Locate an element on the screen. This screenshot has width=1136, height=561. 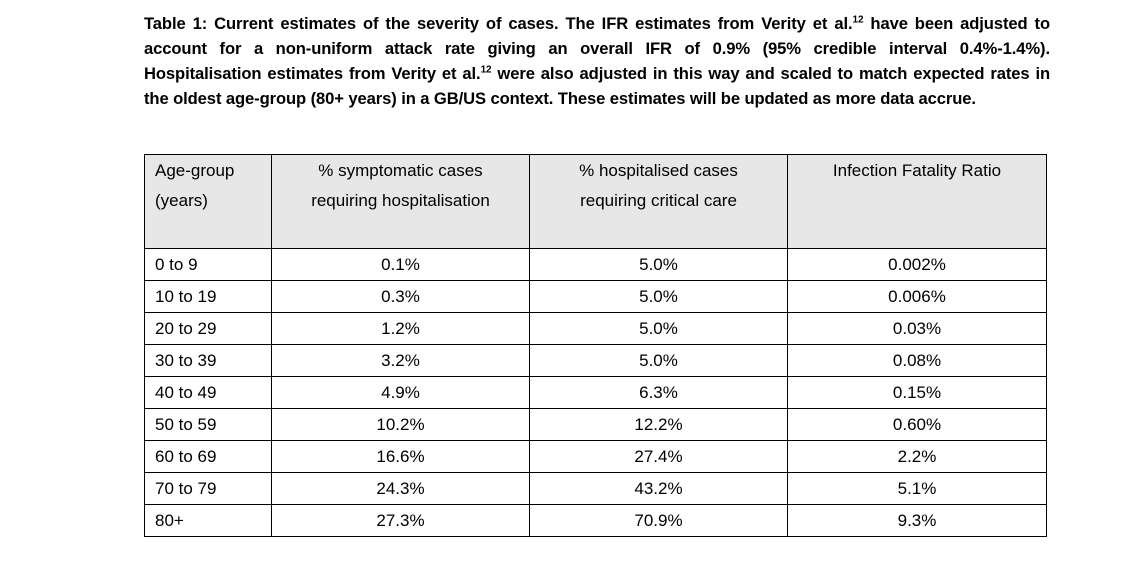
table-row: 20 to 29 1.2% 5.0% 0.03% is located at coordinates (595, 328).